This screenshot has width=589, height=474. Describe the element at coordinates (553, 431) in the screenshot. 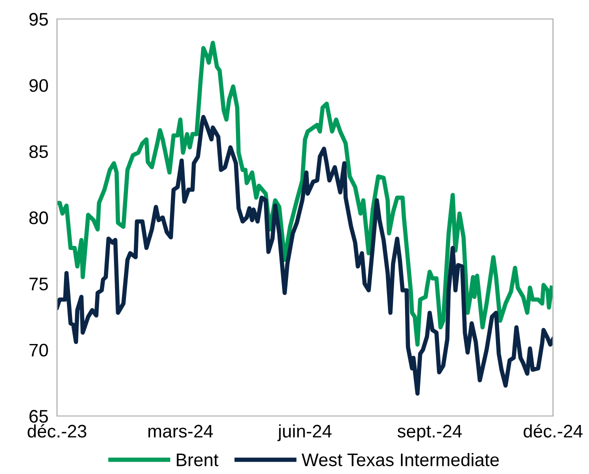

I see `x-tick-label: déc.-24` at that location.